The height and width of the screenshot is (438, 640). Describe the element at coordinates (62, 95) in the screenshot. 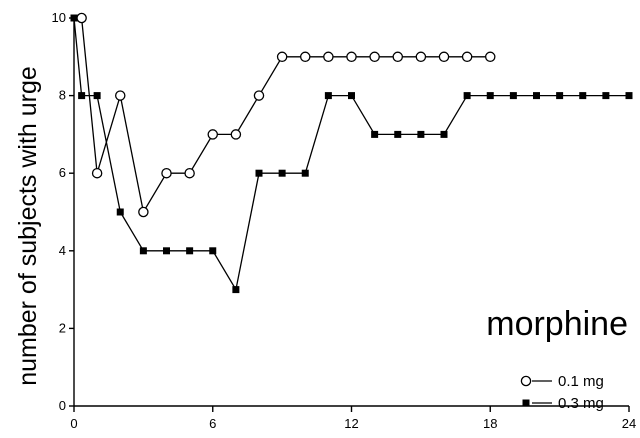

I see `y-tick-label: 8` at that location.